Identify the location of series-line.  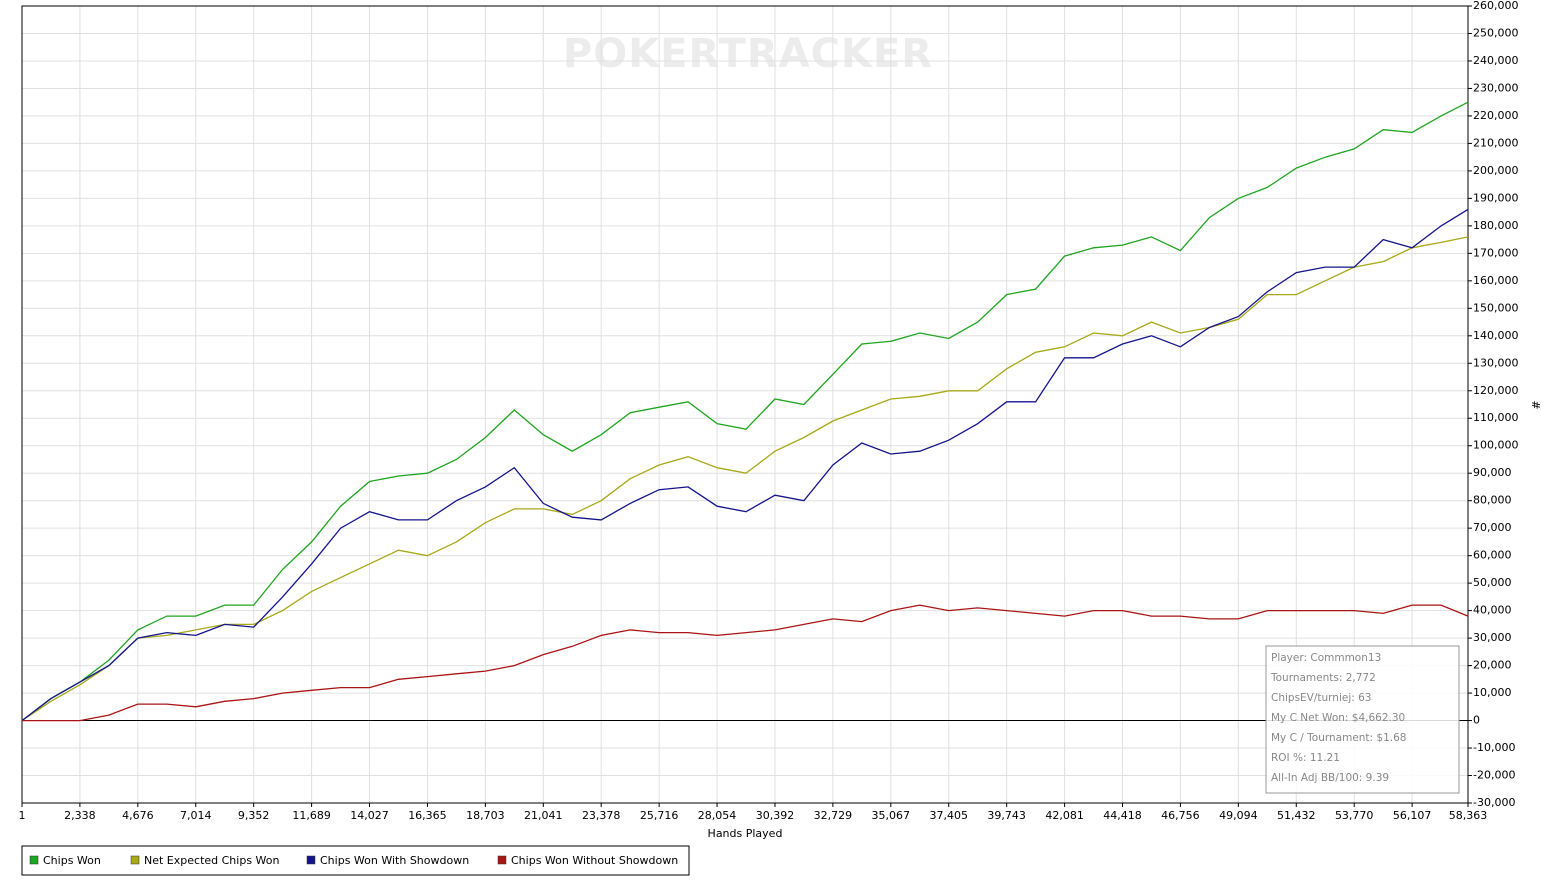
(745, 663).